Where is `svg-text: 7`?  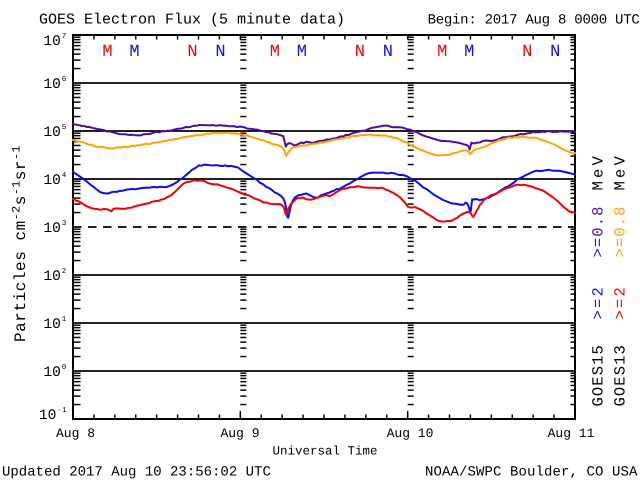
svg-text: 7 is located at coordinates (64, 37).